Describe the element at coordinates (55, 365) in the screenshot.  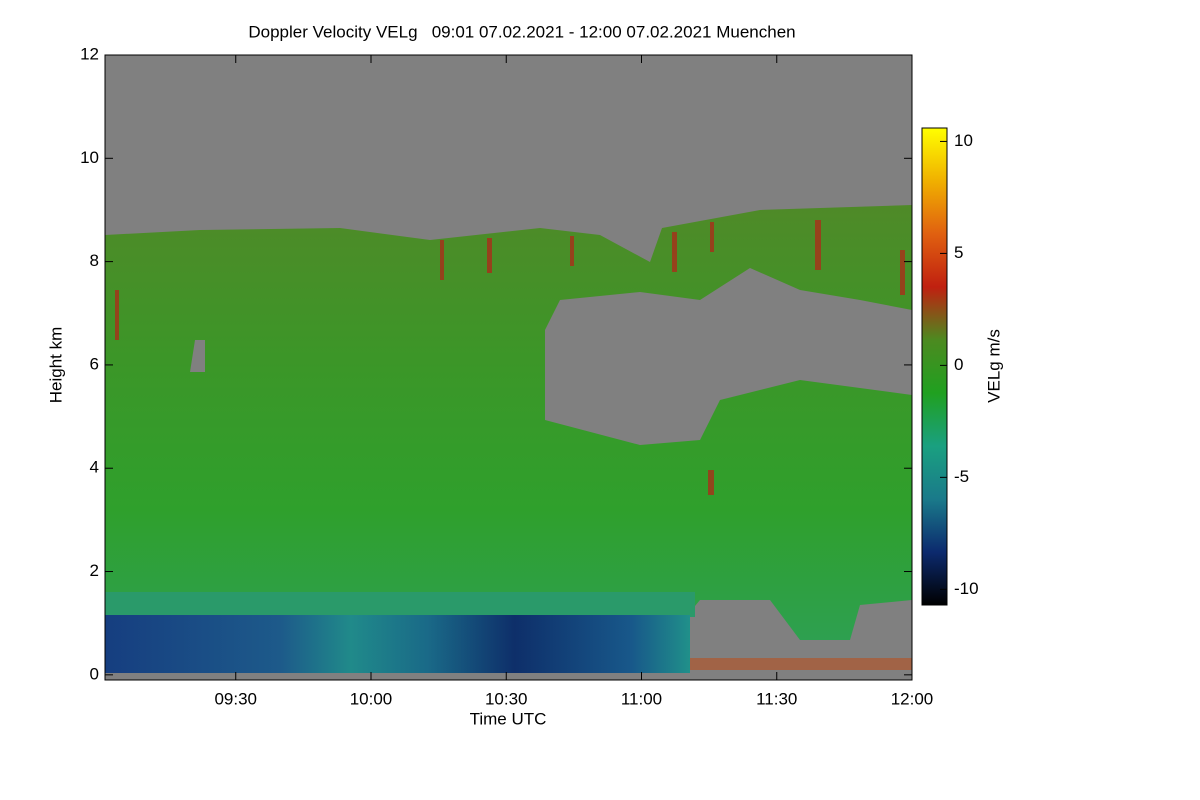
I see `y-axis-label: Height km` at that location.